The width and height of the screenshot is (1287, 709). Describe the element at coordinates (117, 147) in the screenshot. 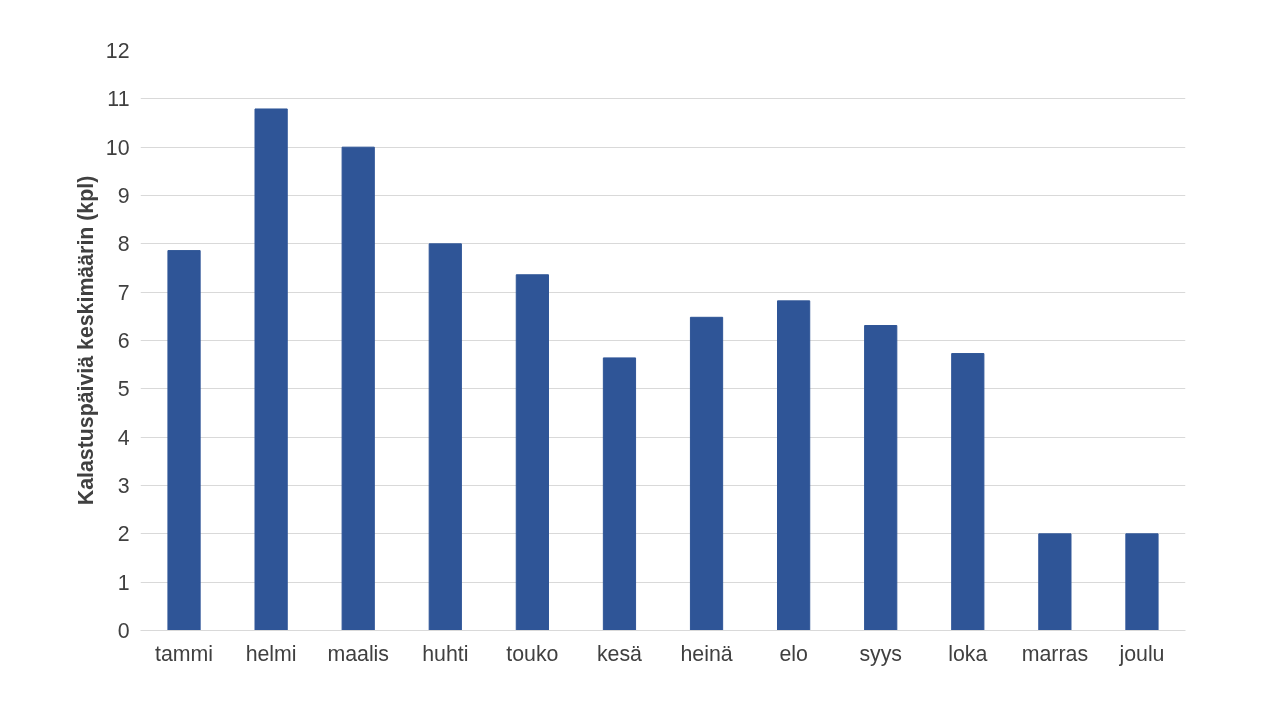

I see `y-tick-label: 10` at that location.